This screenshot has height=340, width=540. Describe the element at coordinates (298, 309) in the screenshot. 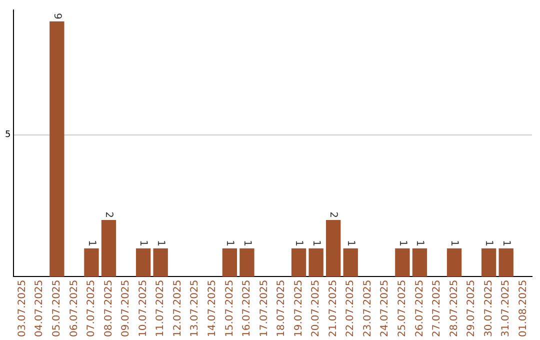

I see `x-tick-label: 19.07.2025` at that location.